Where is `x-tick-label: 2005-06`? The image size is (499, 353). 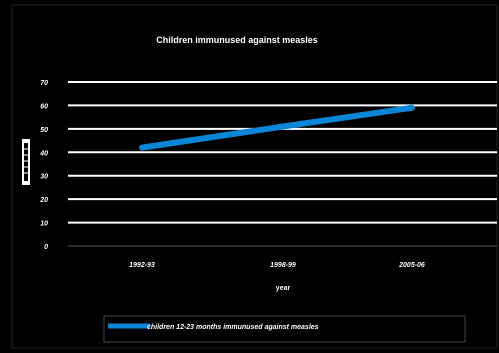
x-tick-label: 2005-06 is located at coordinates (411, 265).